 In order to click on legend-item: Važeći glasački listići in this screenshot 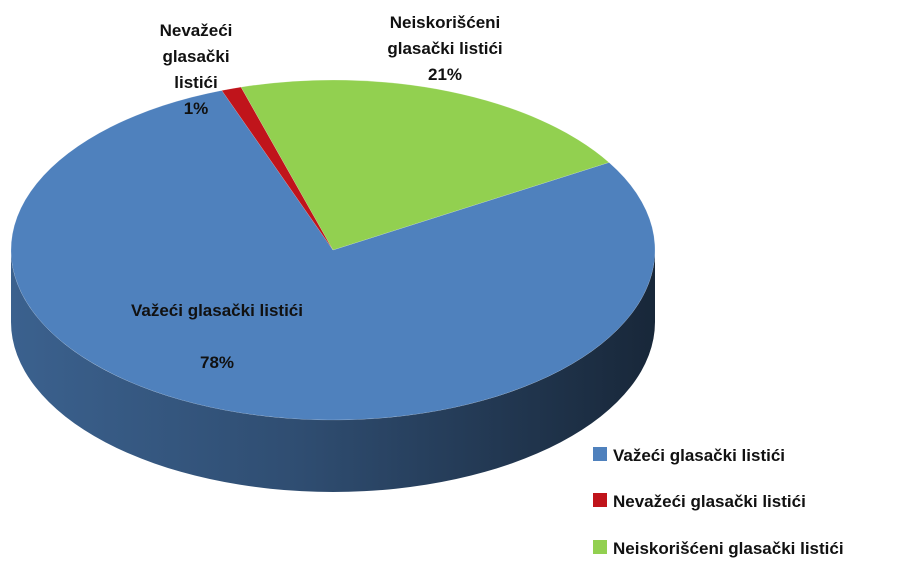, I will do `click(689, 455)`.